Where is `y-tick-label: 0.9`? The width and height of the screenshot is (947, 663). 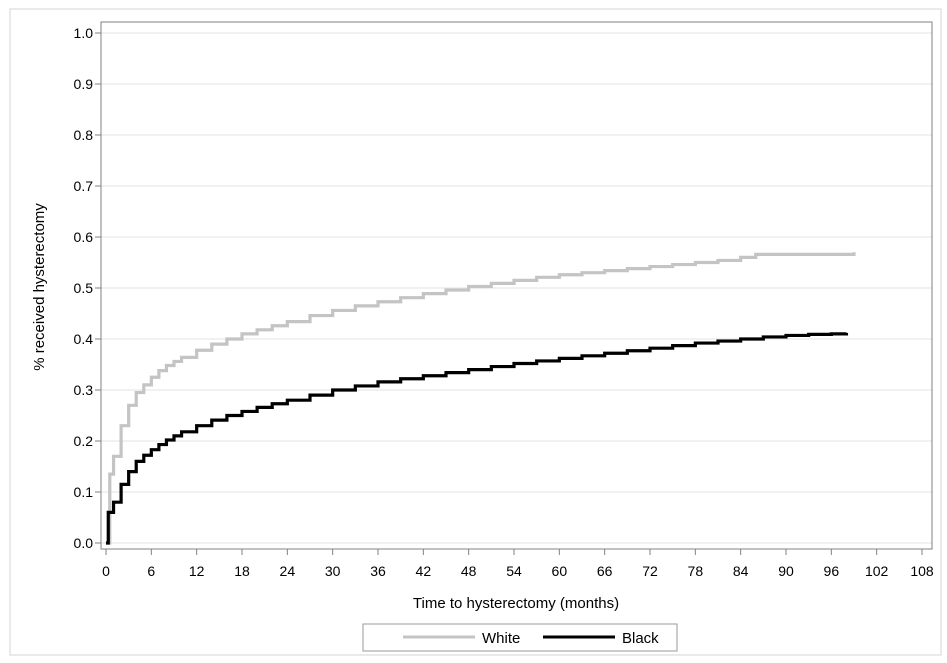
y-tick-label: 0.9 is located at coordinates (84, 84).